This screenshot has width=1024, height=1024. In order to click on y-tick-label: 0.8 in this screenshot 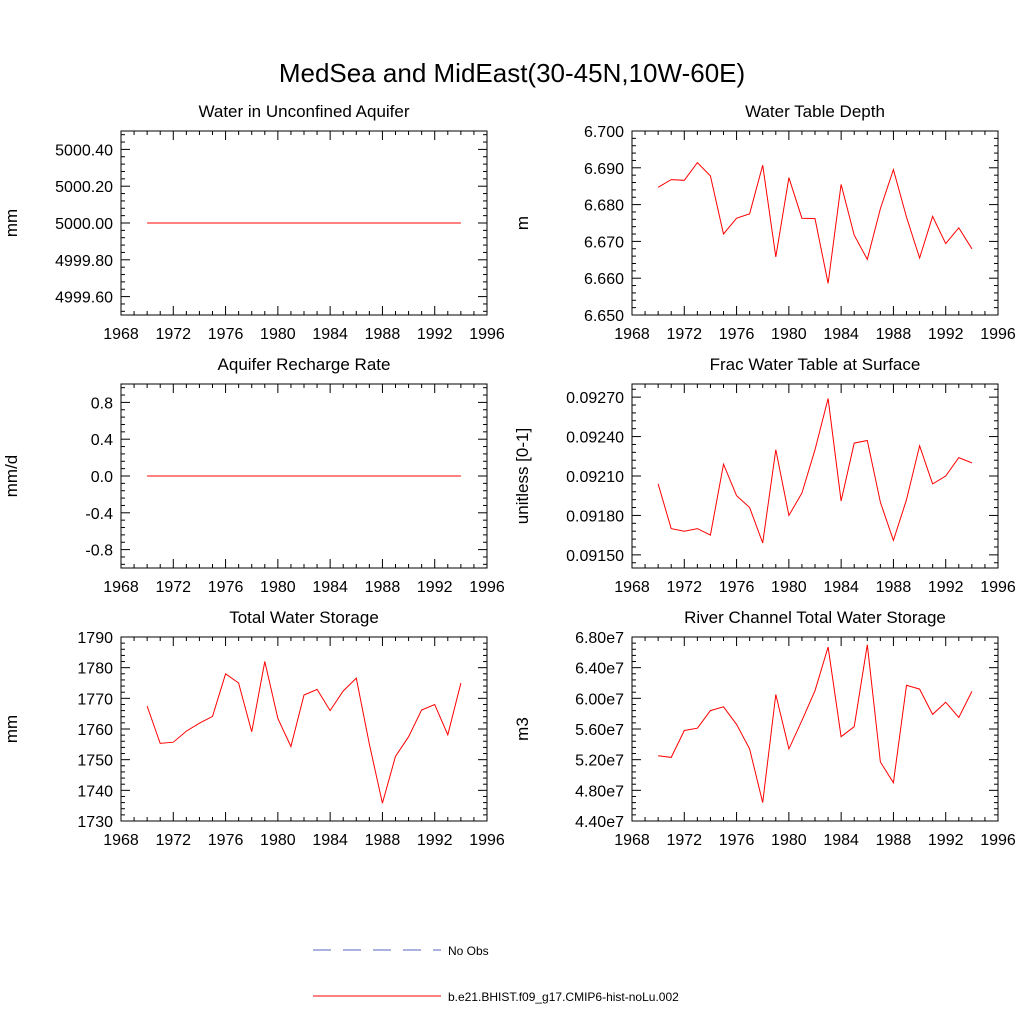, I will do `click(102, 403)`.